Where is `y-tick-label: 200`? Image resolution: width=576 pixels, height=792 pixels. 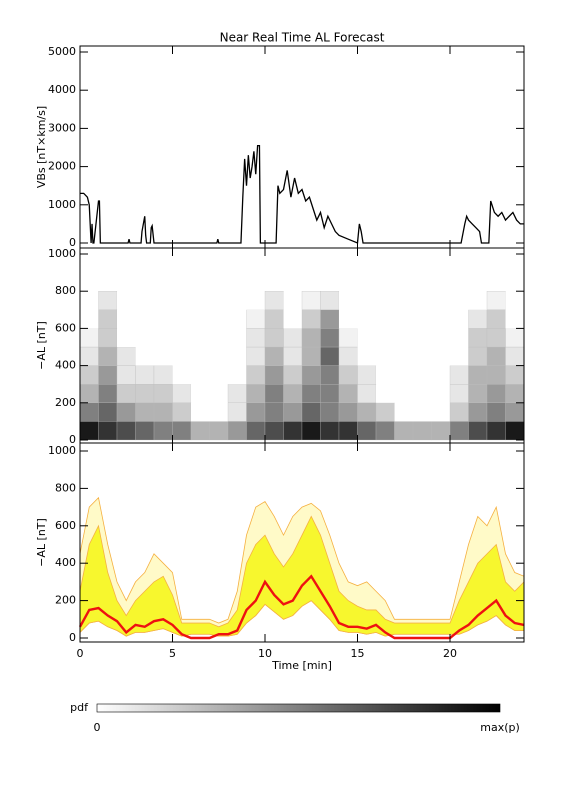
y-tick-label: 200 is located at coordinates (65, 402).